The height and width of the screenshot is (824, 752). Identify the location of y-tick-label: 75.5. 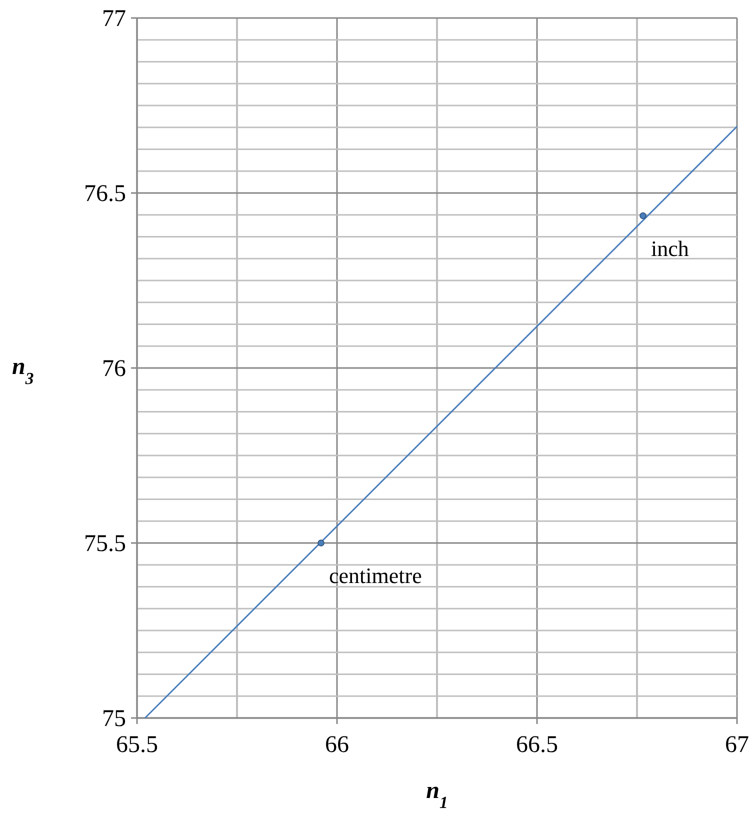
(105, 544).